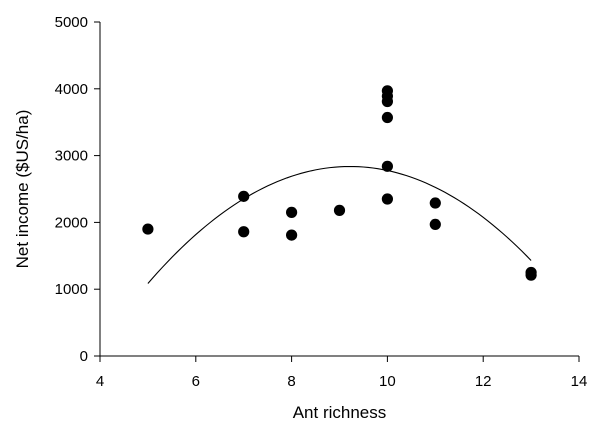  I want to click on x-tick-label: 4, so click(100, 381).